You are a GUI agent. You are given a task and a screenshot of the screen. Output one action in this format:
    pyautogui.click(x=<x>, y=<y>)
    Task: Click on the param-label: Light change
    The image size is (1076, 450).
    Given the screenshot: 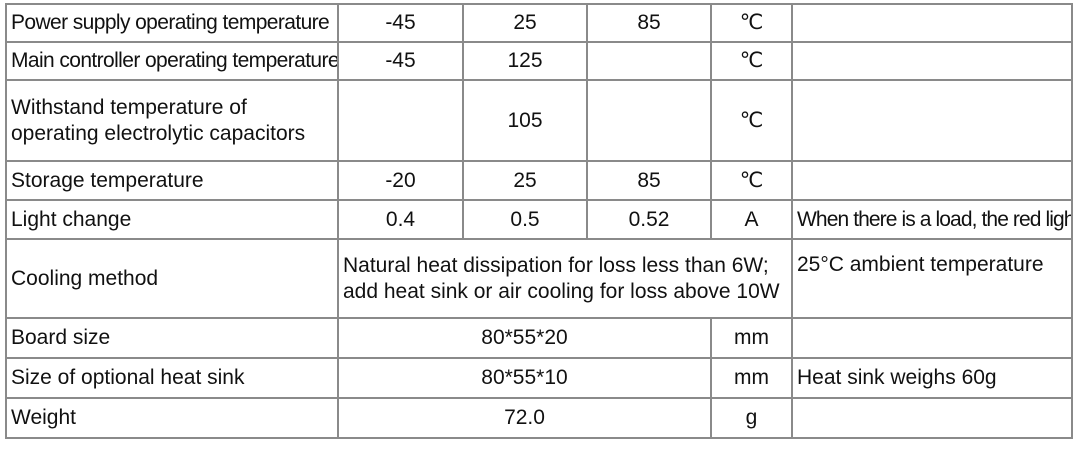 What is the action you would take?
    pyautogui.click(x=172, y=219)
    